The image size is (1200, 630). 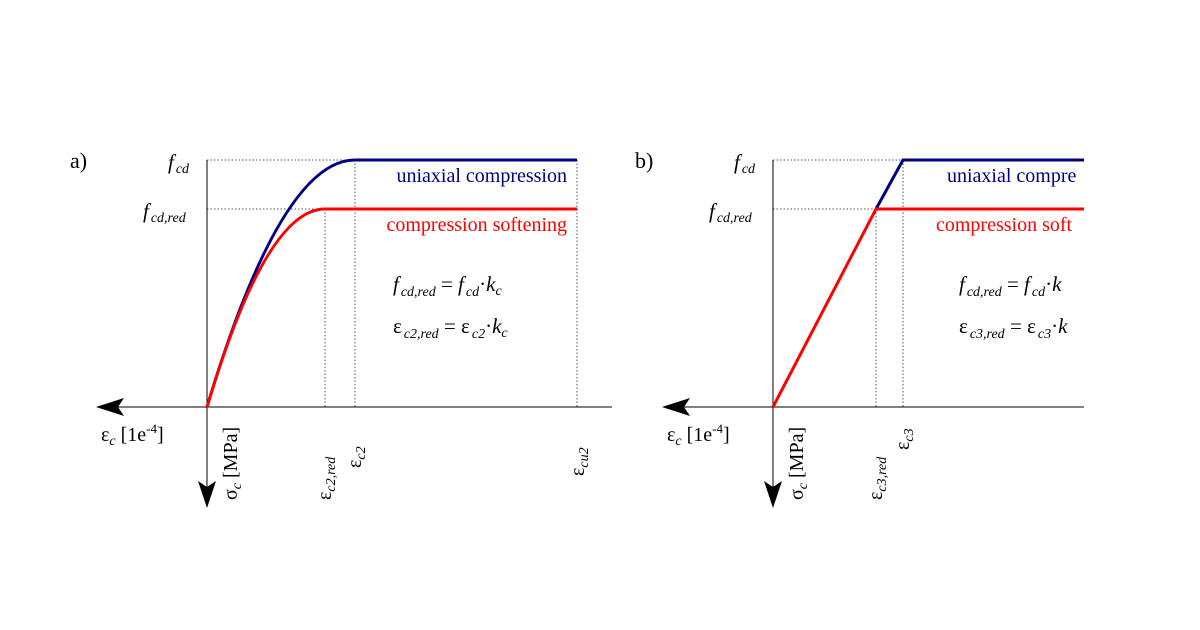 I want to click on tick-eps-cu2: εcu2, so click(x=579, y=461).